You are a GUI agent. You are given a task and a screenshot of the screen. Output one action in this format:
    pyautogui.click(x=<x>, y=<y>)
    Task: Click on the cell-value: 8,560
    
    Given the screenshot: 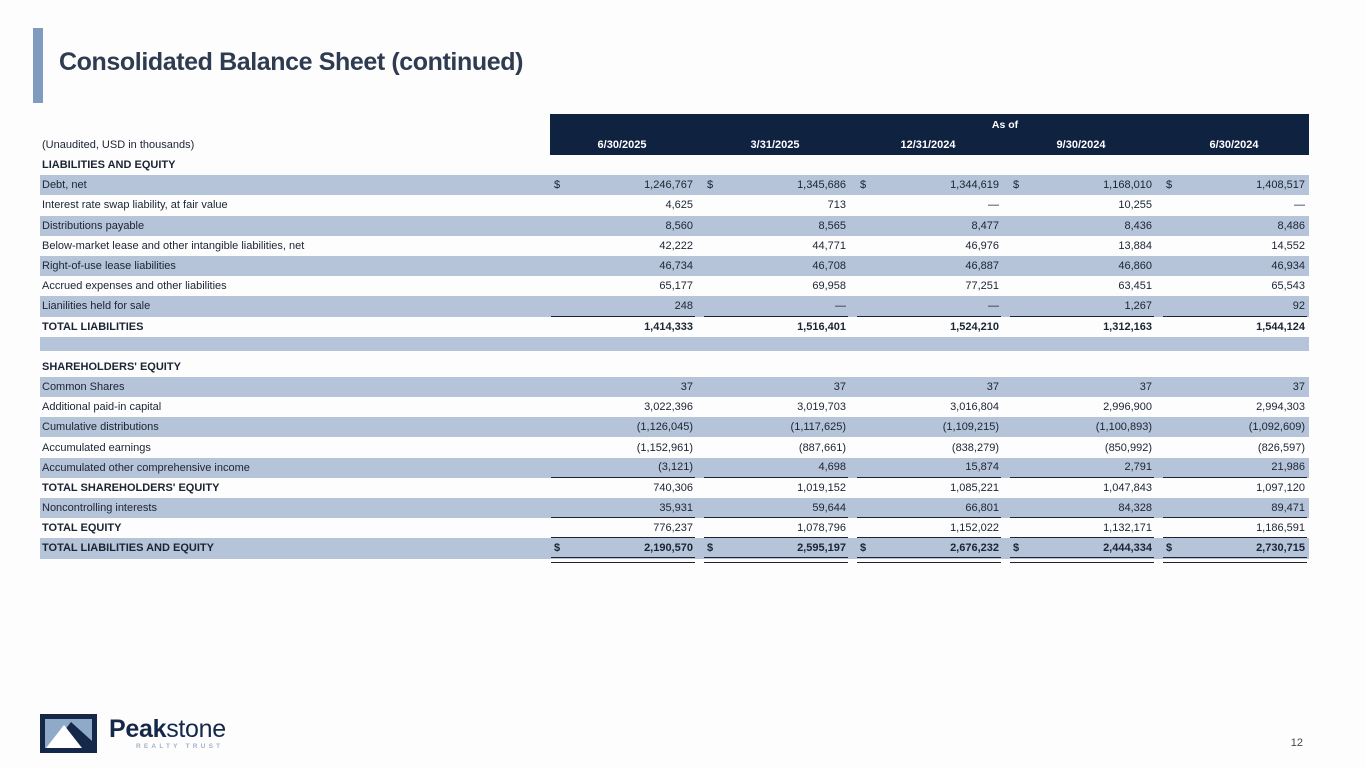 What is the action you would take?
    pyautogui.click(x=679, y=225)
    